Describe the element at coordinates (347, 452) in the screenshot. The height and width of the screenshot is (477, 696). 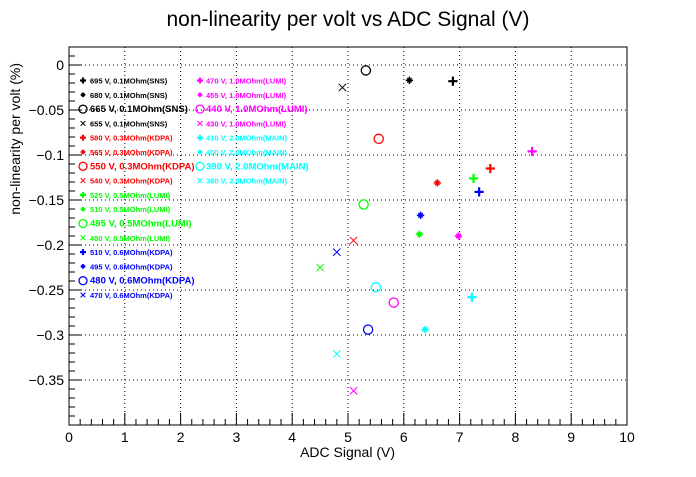
I see `x-axis-label: ADC Signal (V)` at that location.